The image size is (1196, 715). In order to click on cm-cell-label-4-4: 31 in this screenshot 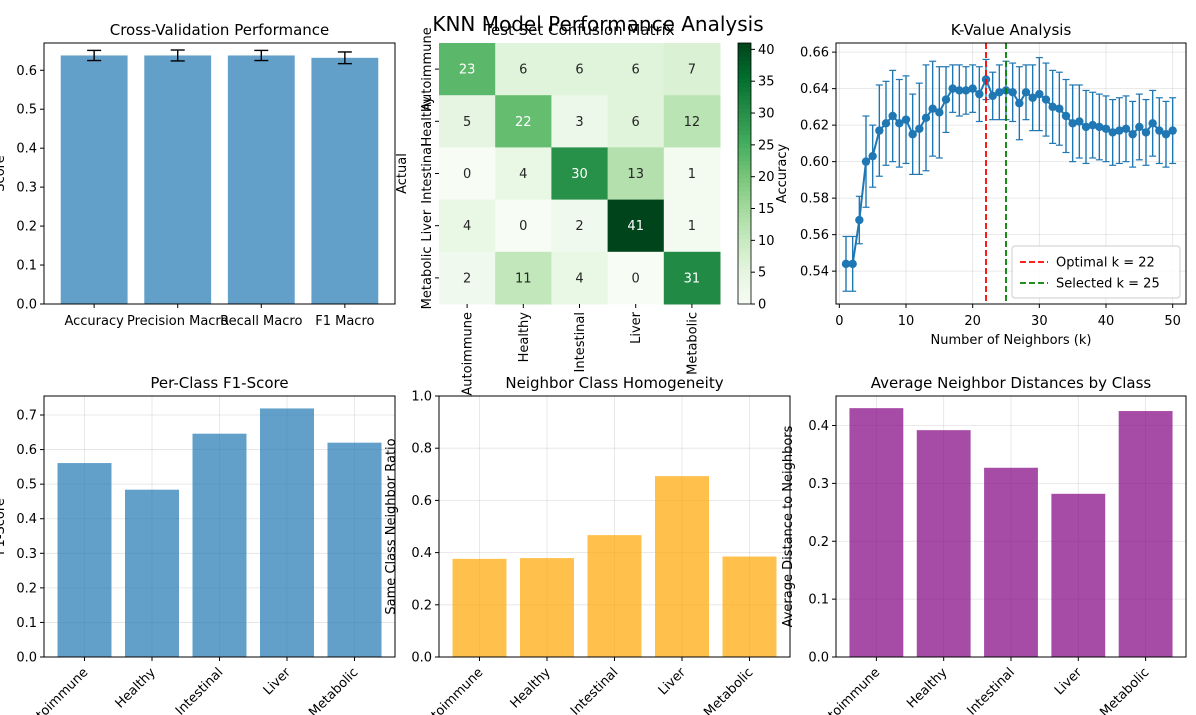, I will do `click(692, 278)`.